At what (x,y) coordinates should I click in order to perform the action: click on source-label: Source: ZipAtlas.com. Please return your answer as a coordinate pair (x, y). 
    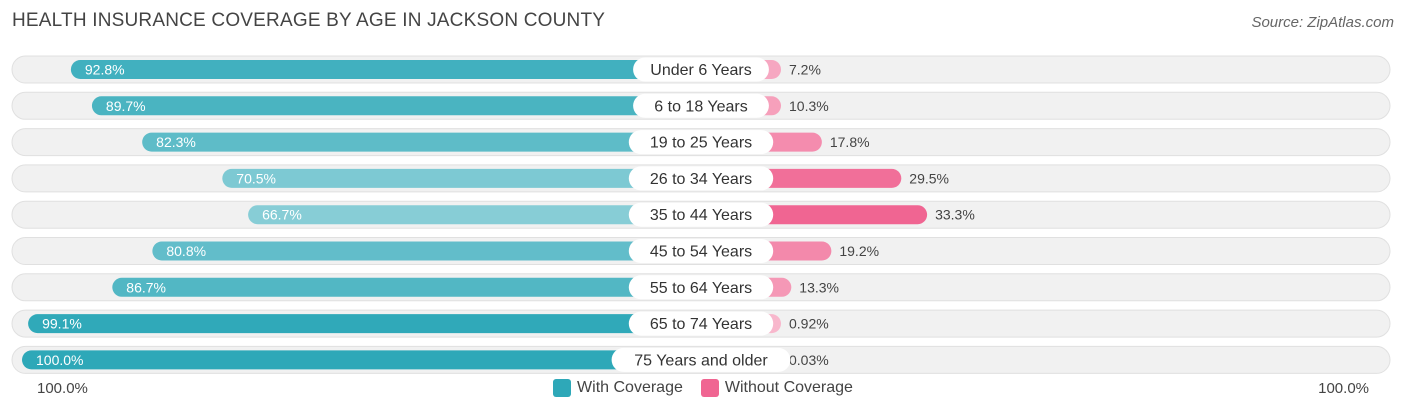
    Looking at the image, I should click on (1322, 22).